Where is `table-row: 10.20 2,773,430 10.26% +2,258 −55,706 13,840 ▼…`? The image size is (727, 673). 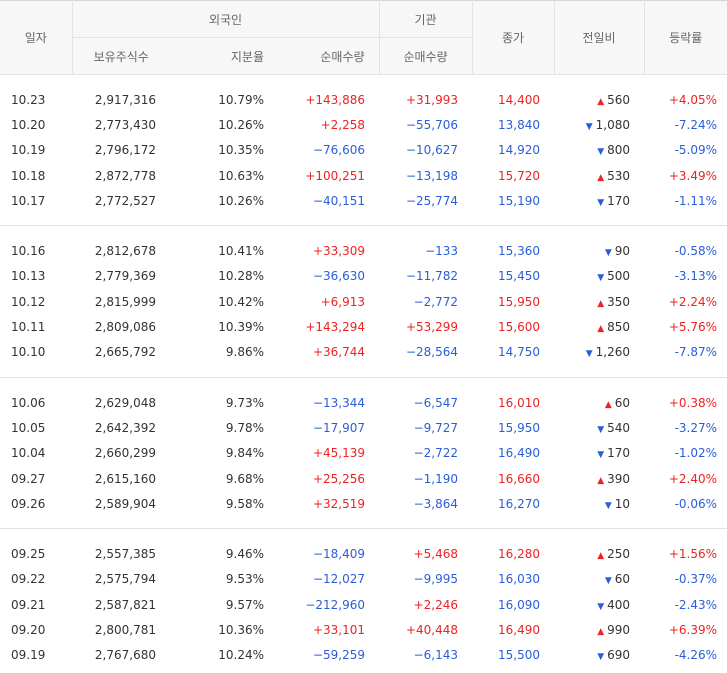
table-row: 10.20 2,773,430 10.26% +2,258 −55,706 13,840 ▼… is located at coordinates (363, 124).